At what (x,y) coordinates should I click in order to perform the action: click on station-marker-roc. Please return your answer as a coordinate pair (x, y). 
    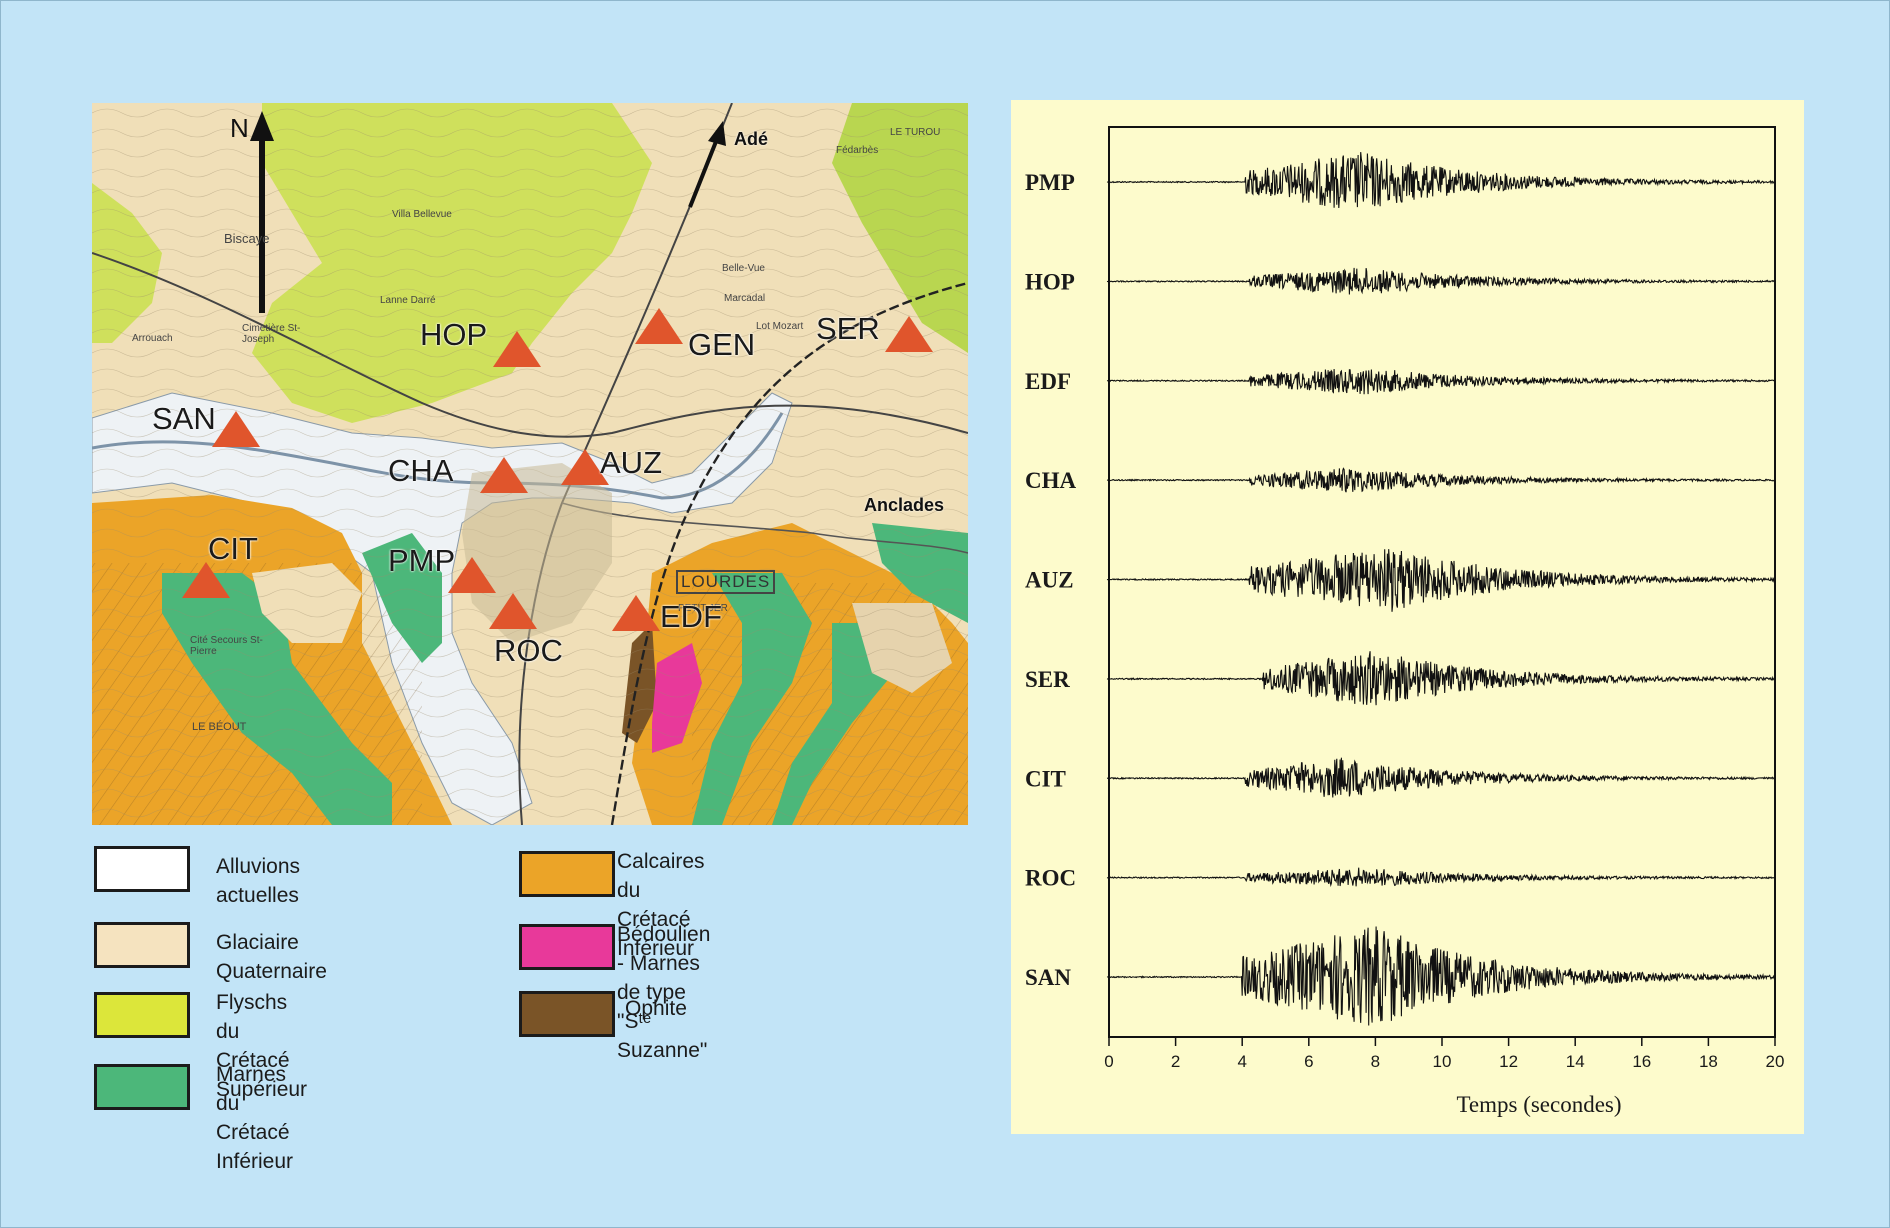
    Looking at the image, I should click on (513, 611).